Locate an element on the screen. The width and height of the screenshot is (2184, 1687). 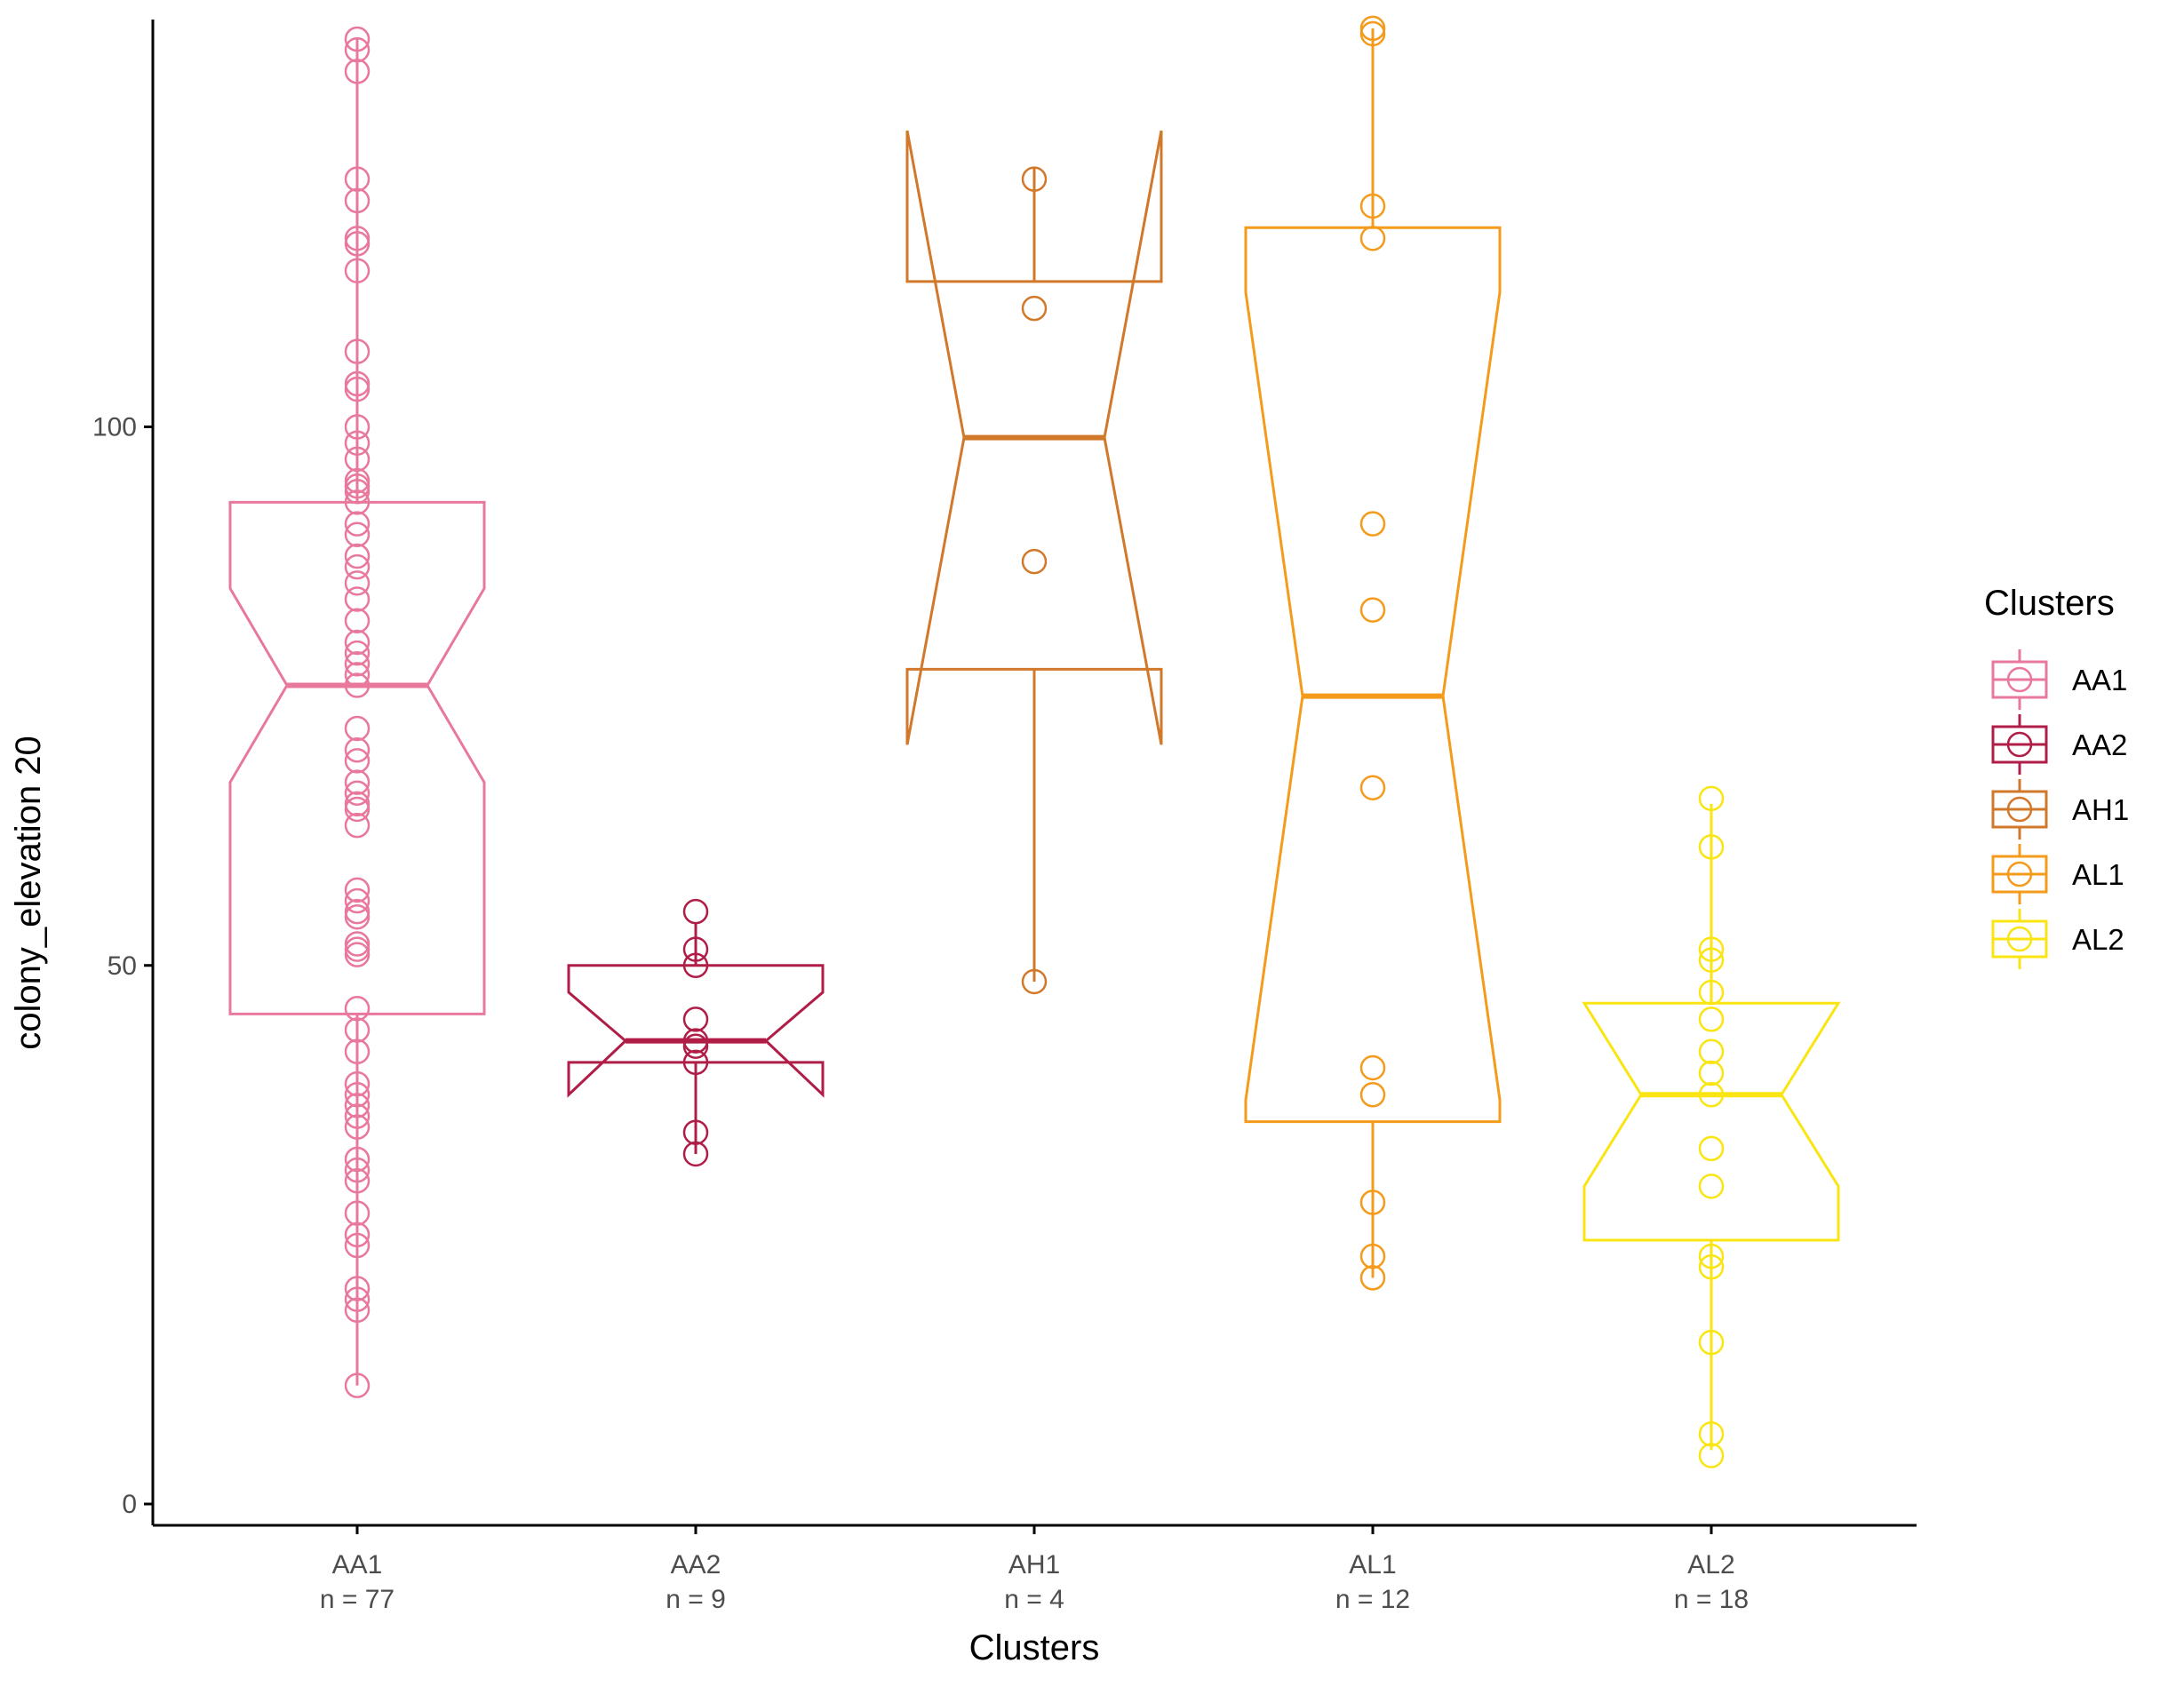
x-tick-label: AA1 is located at coordinates (357, 1565).